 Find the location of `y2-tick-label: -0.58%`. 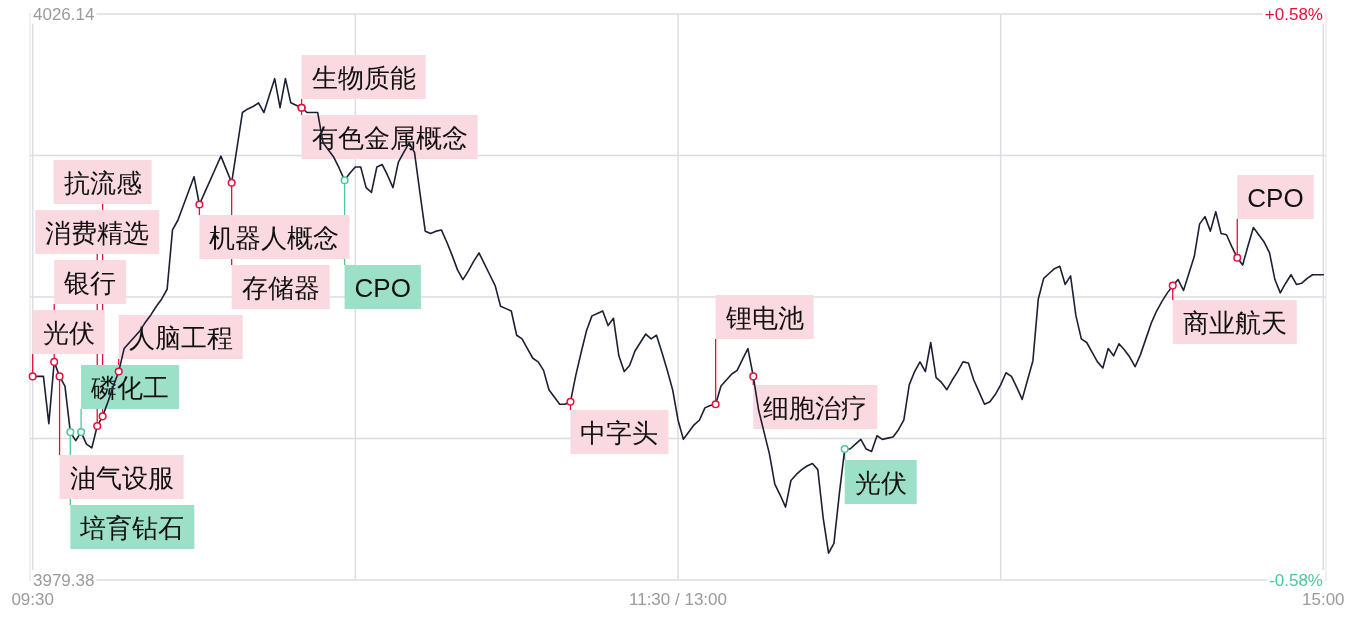

y2-tick-label: -0.58% is located at coordinates (1296, 580).